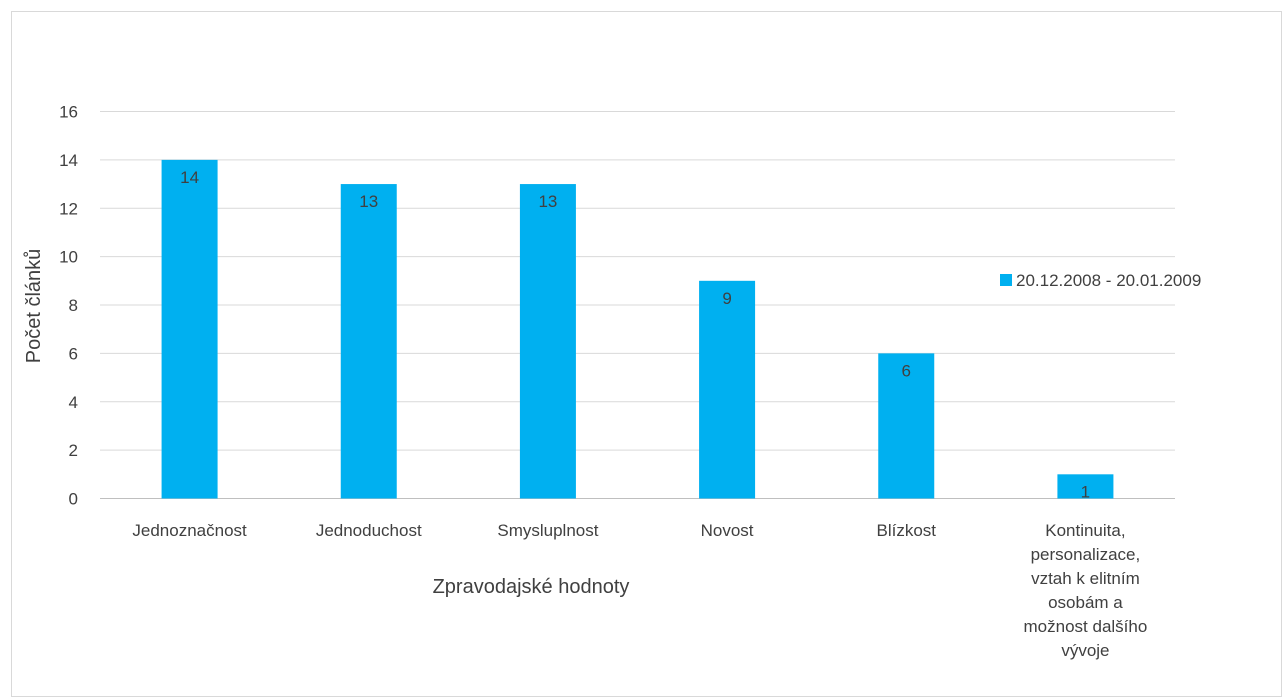  I want to click on legend: 20.12.2008 - 20.01.2009, so click(1100, 280).